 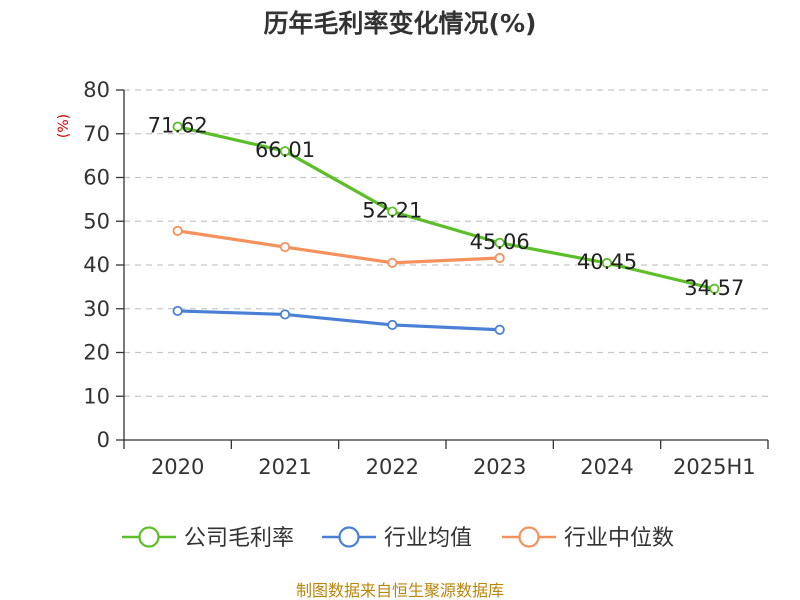 I want to click on legend-label: 行业均值, so click(x=428, y=538).